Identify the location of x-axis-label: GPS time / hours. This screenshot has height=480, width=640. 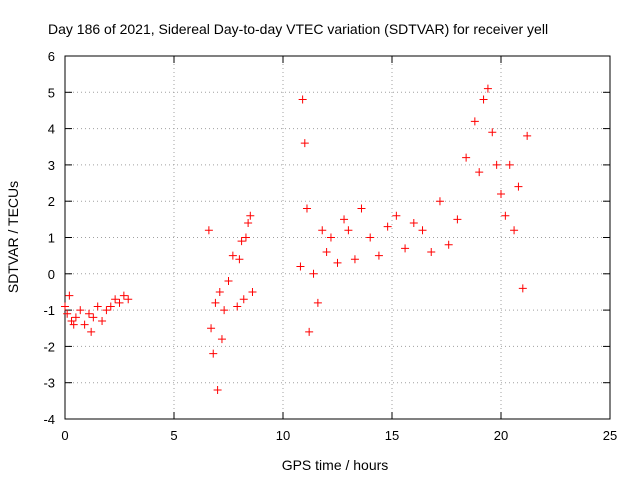
(335, 465).